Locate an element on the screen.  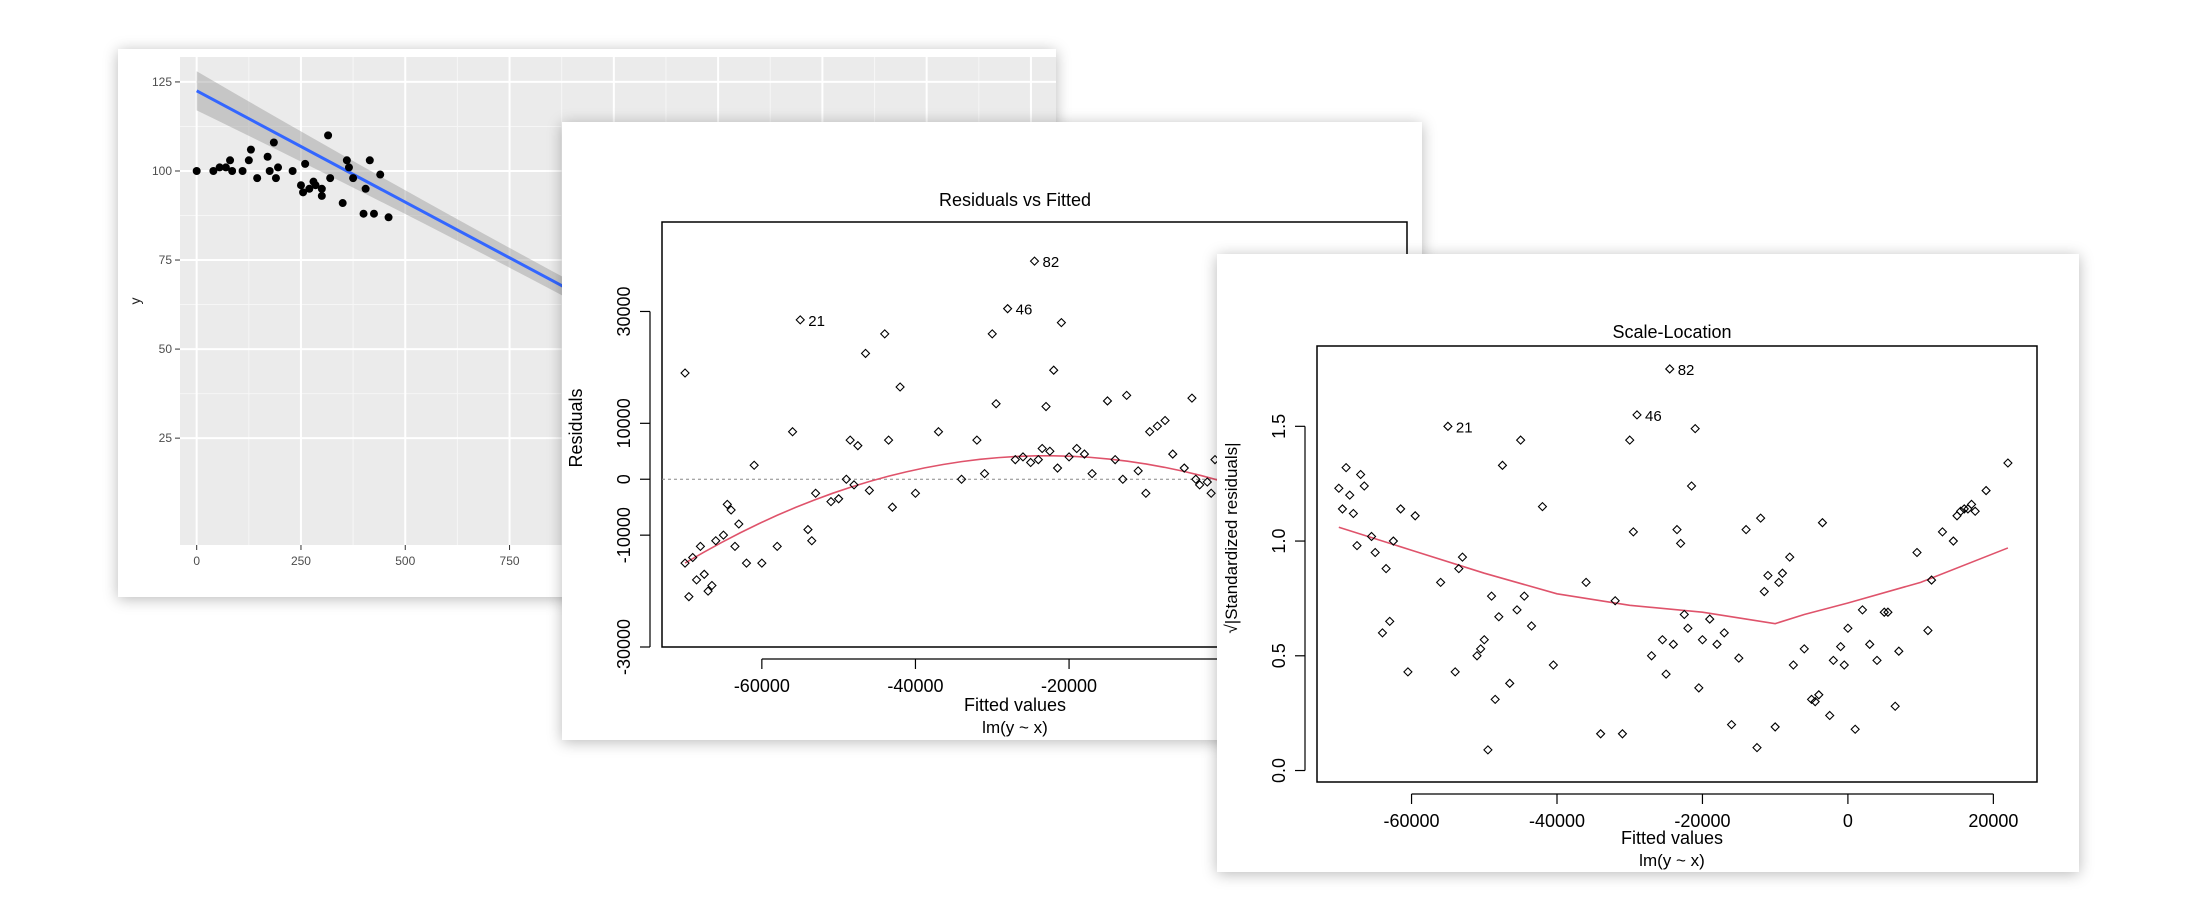
y-tick-label: 0 is located at coordinates (624, 479).